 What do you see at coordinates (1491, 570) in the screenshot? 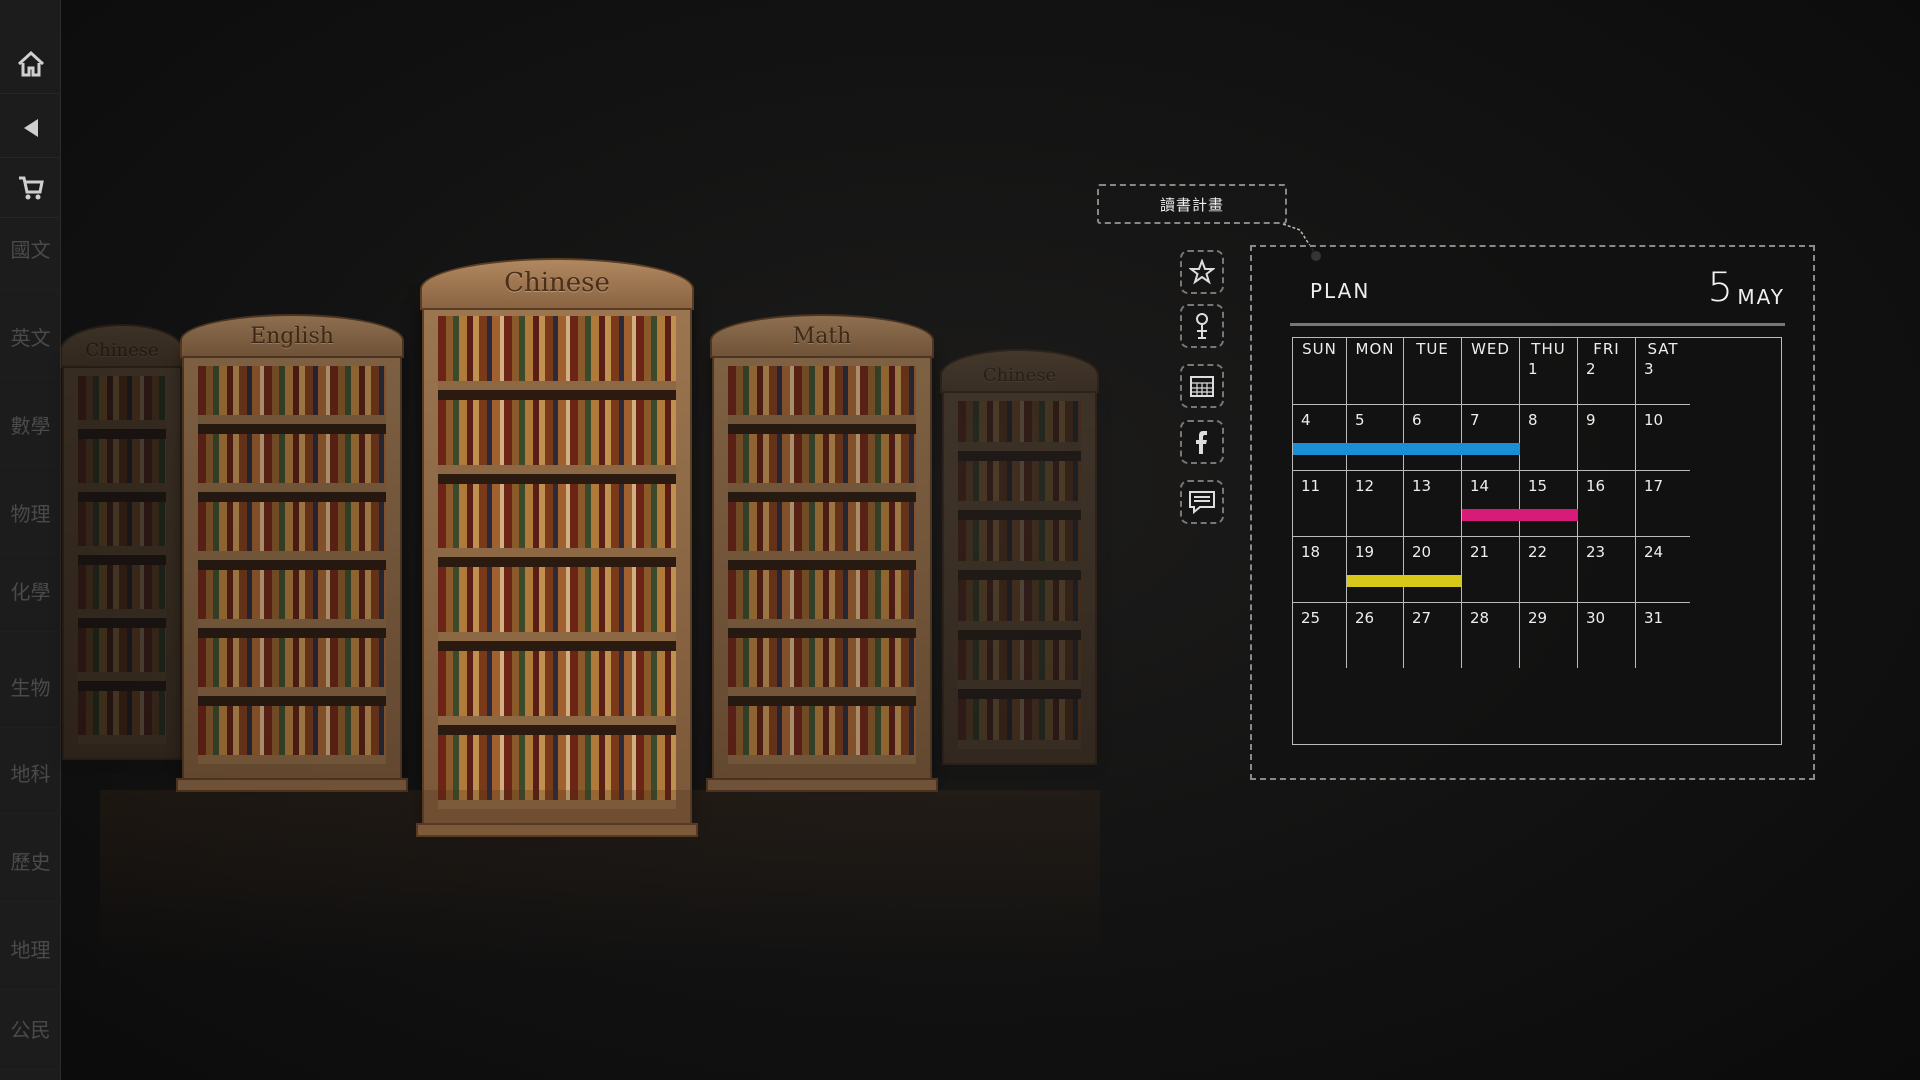
I see `calendar-day-cell: 21` at bounding box center [1491, 570].